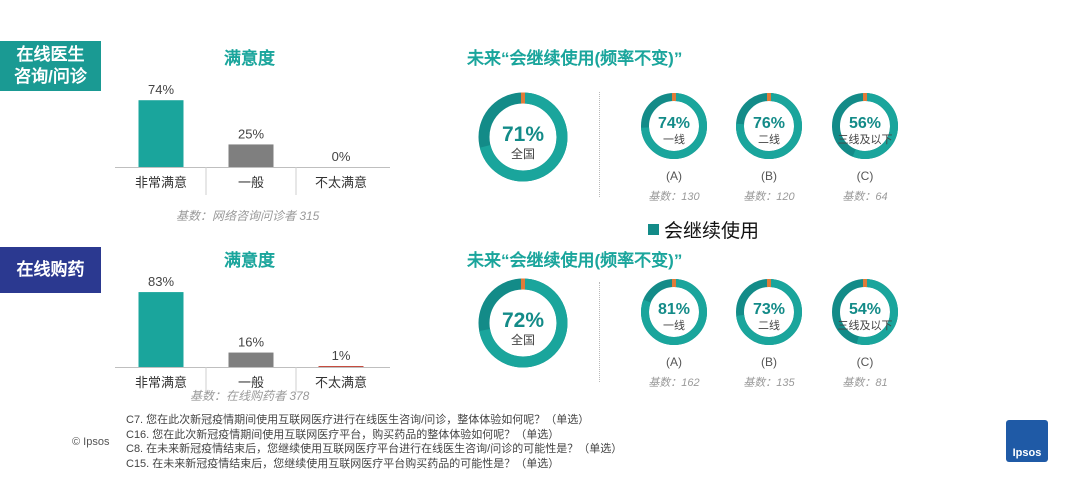  What do you see at coordinates (865, 123) in the screenshot?
I see `donut-percent-label: 56%` at bounding box center [865, 123].